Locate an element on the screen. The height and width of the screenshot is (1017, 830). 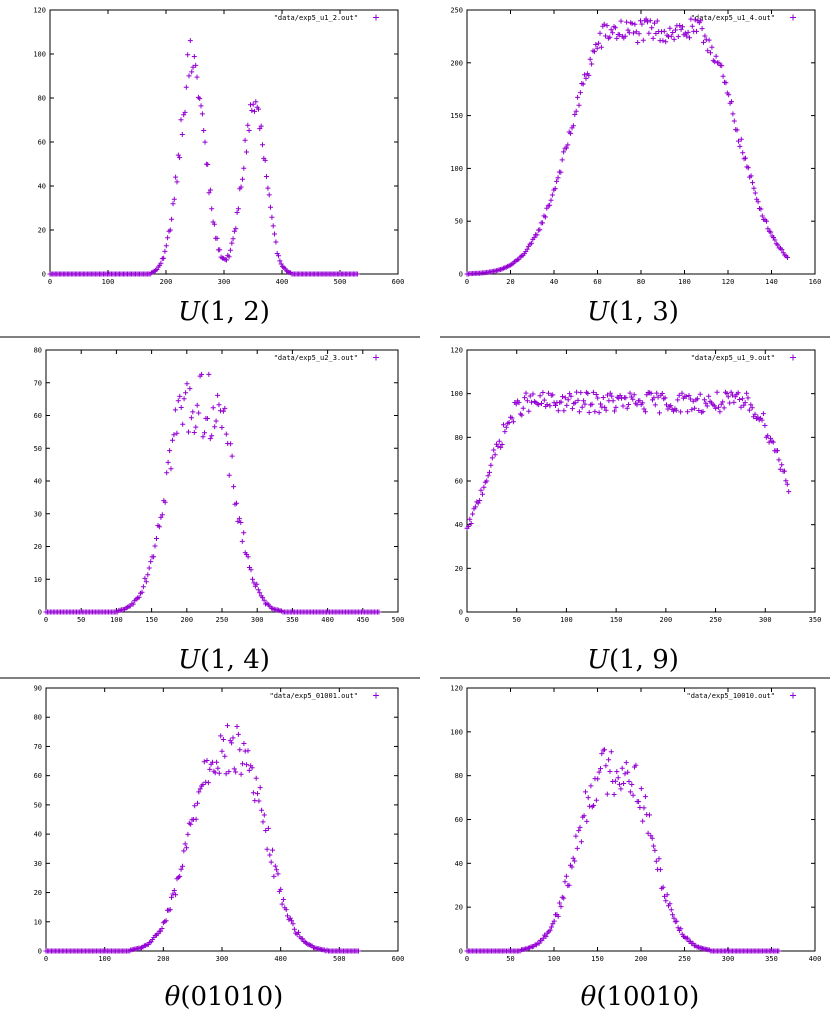
y-tick-label: 150 is located at coordinates (456, 116).